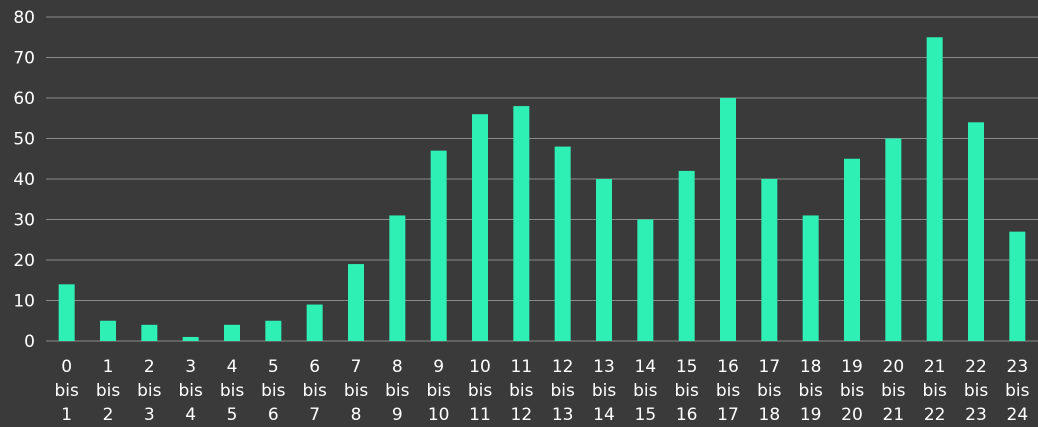  Describe the element at coordinates (232, 415) in the screenshot. I see `x-tick-label-line: 5` at that location.